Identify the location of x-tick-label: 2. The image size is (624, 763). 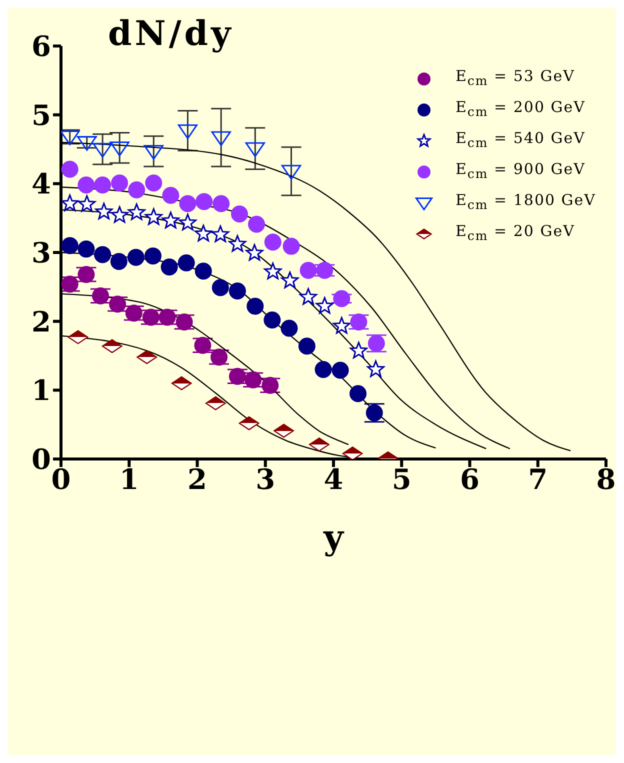
(197, 479).